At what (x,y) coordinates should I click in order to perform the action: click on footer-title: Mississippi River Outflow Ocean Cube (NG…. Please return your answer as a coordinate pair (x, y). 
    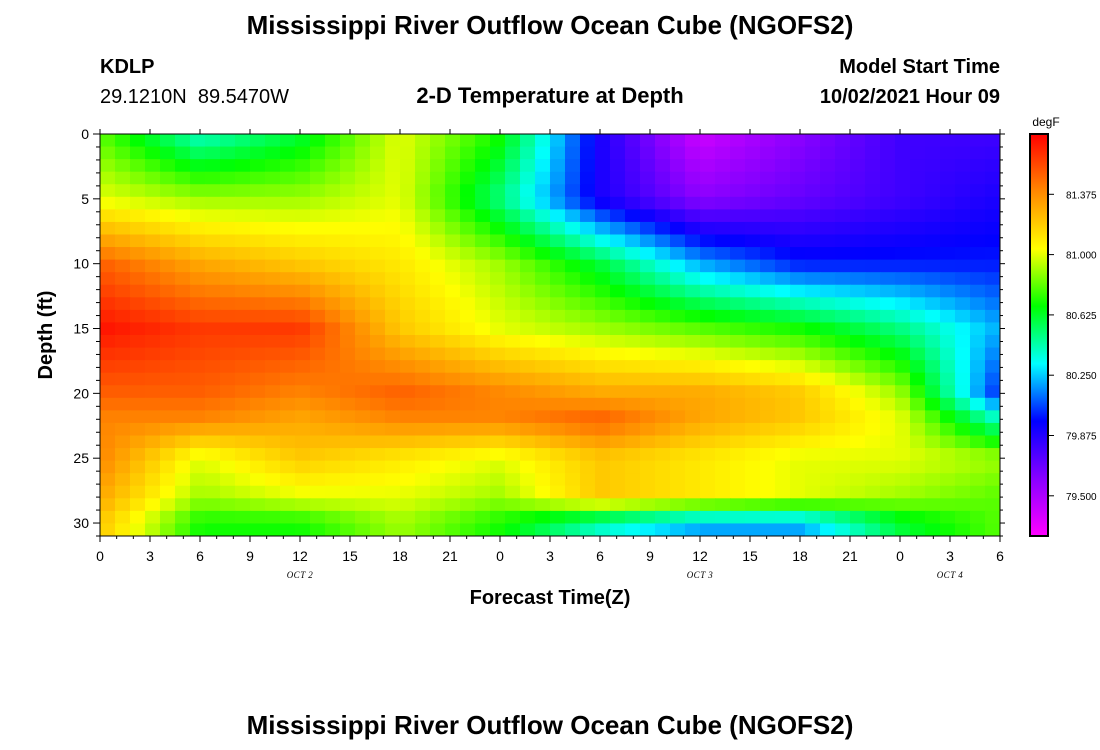
    Looking at the image, I should click on (550, 725).